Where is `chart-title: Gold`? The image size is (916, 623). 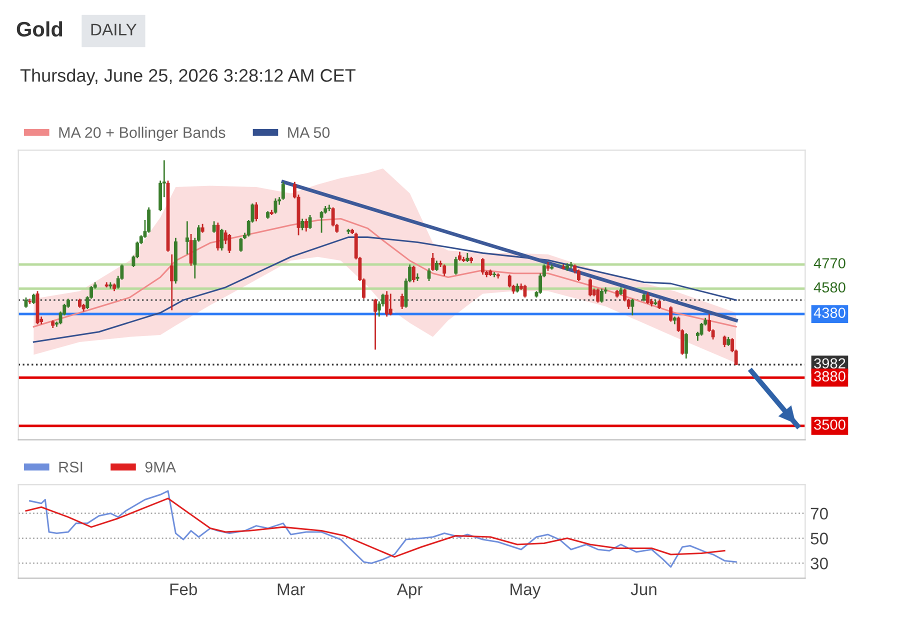 chart-title: Gold is located at coordinates (39, 29).